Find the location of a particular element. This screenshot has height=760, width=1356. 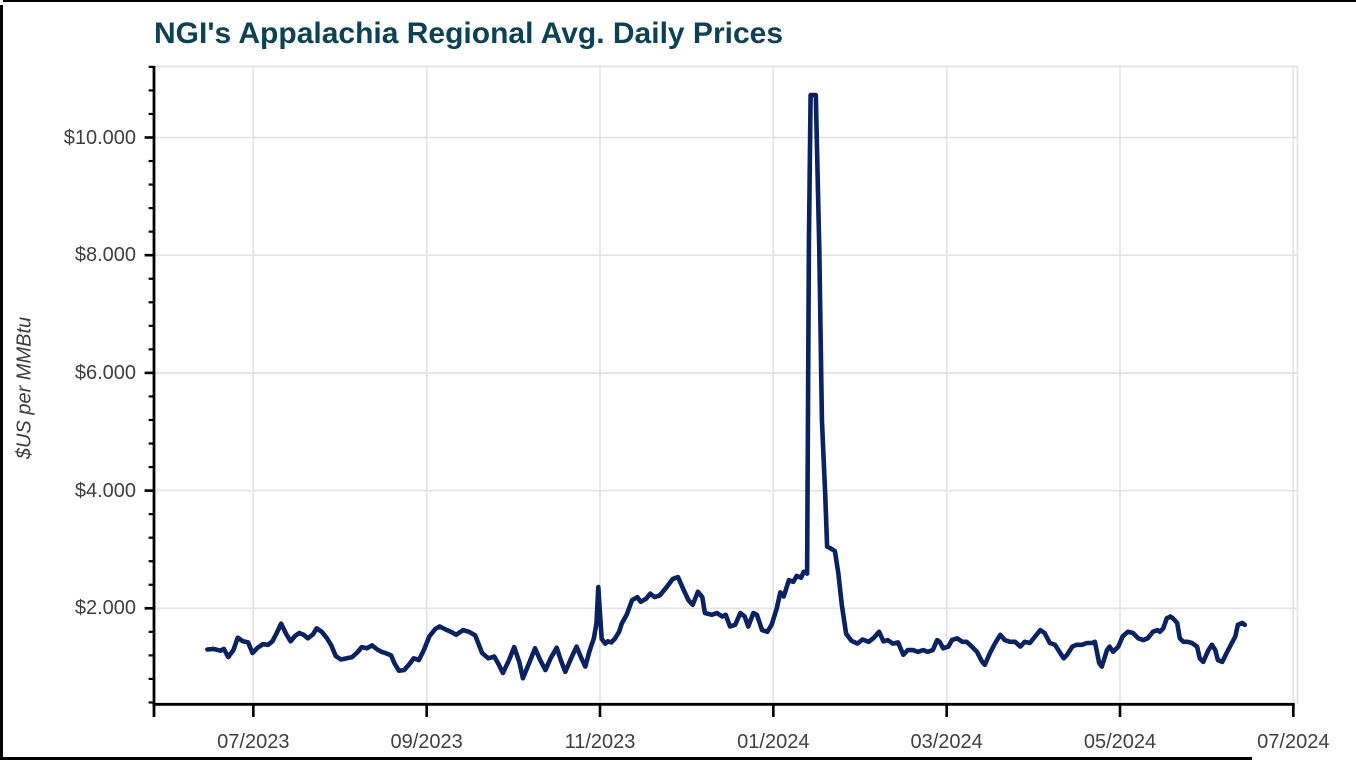

y-tick-label: $10.000 is located at coordinates (99, 137).